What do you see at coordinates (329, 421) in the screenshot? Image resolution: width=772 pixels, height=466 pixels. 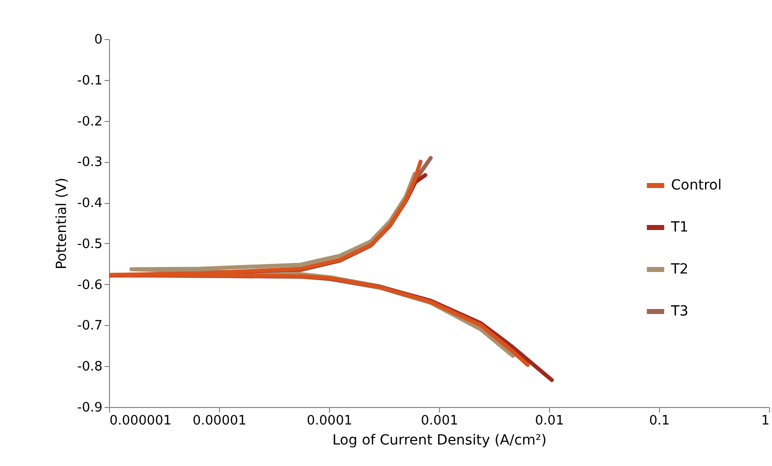 I see `x-tick-label: 0.0001` at bounding box center [329, 421].